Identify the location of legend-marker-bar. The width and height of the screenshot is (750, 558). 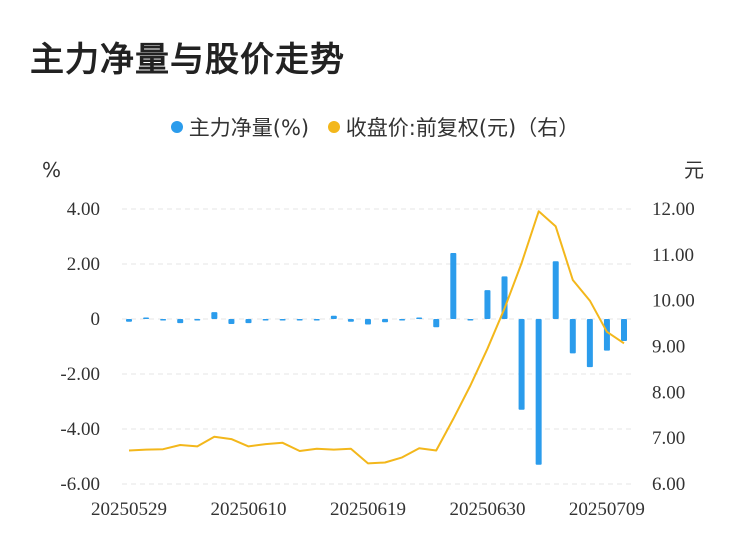
(176, 127).